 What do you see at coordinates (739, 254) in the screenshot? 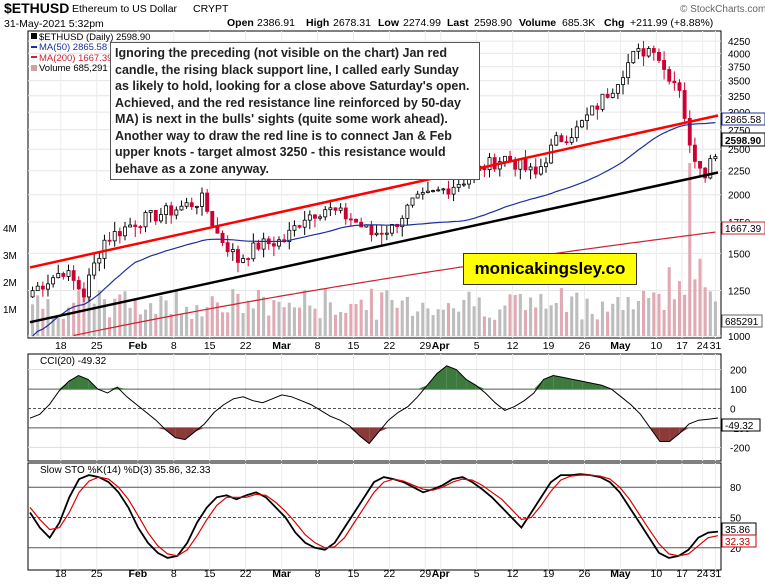
I see `price-tick-label: 1500` at bounding box center [739, 254].